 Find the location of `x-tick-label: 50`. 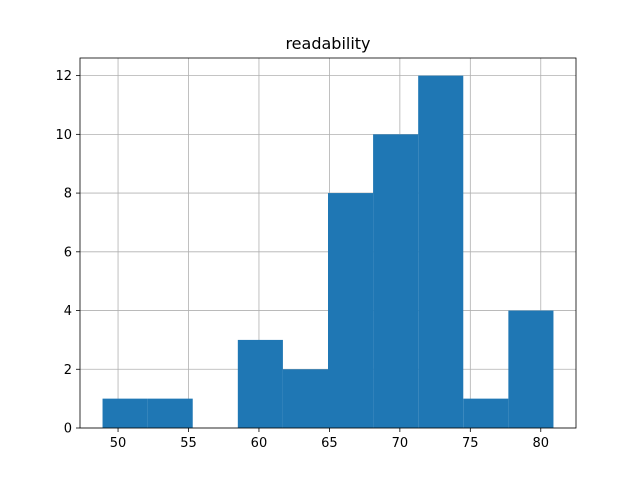

x-tick-label: 50 is located at coordinates (118, 443).